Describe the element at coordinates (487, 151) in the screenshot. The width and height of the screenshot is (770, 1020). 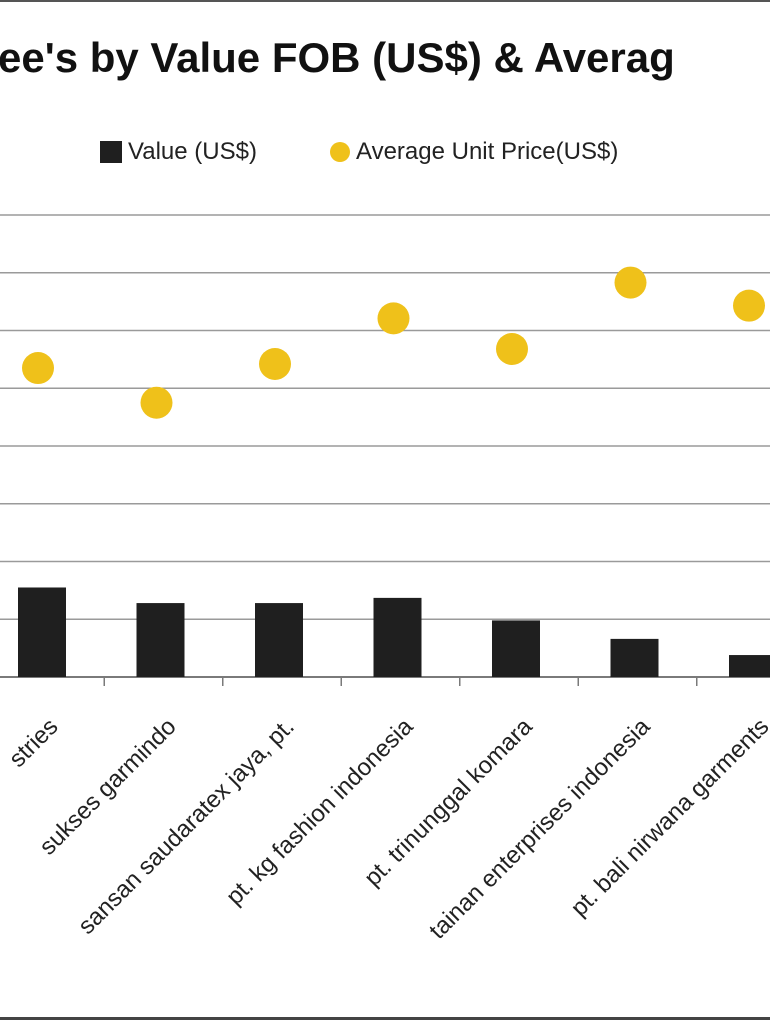
I see `legend-label-average-unit-price: Average Unit Price(US$)` at that location.